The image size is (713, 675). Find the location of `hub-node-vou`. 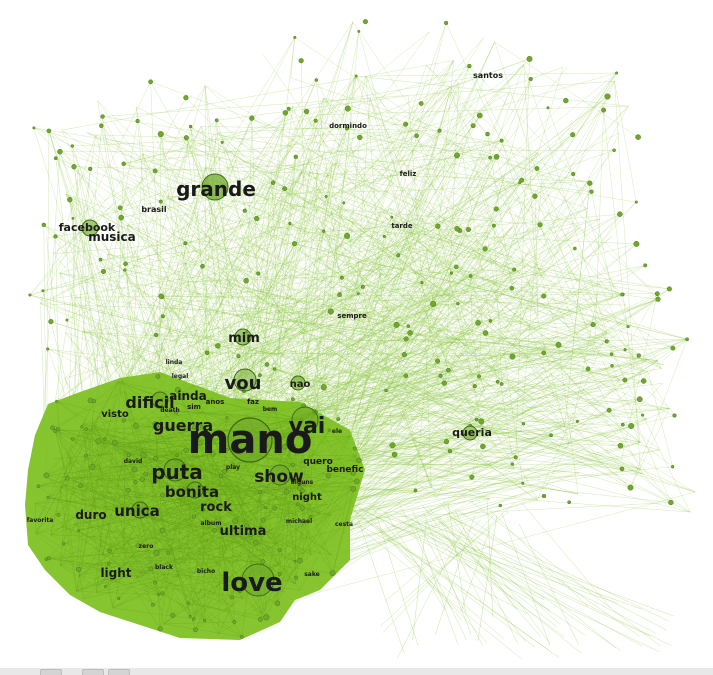

hub-node-vou is located at coordinates (245, 380).